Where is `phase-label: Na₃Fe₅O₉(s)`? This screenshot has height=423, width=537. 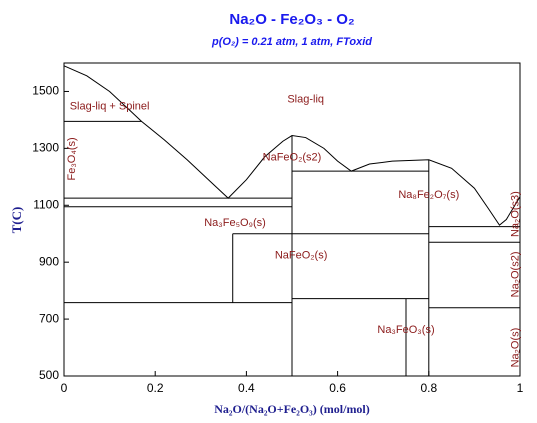 phase-label: Na₃Fe₅O₉(s) is located at coordinates (235, 223).